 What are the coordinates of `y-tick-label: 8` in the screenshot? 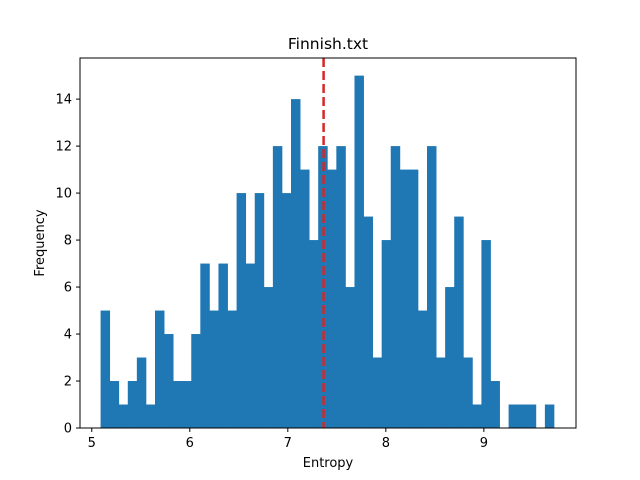 It's located at (68, 241).